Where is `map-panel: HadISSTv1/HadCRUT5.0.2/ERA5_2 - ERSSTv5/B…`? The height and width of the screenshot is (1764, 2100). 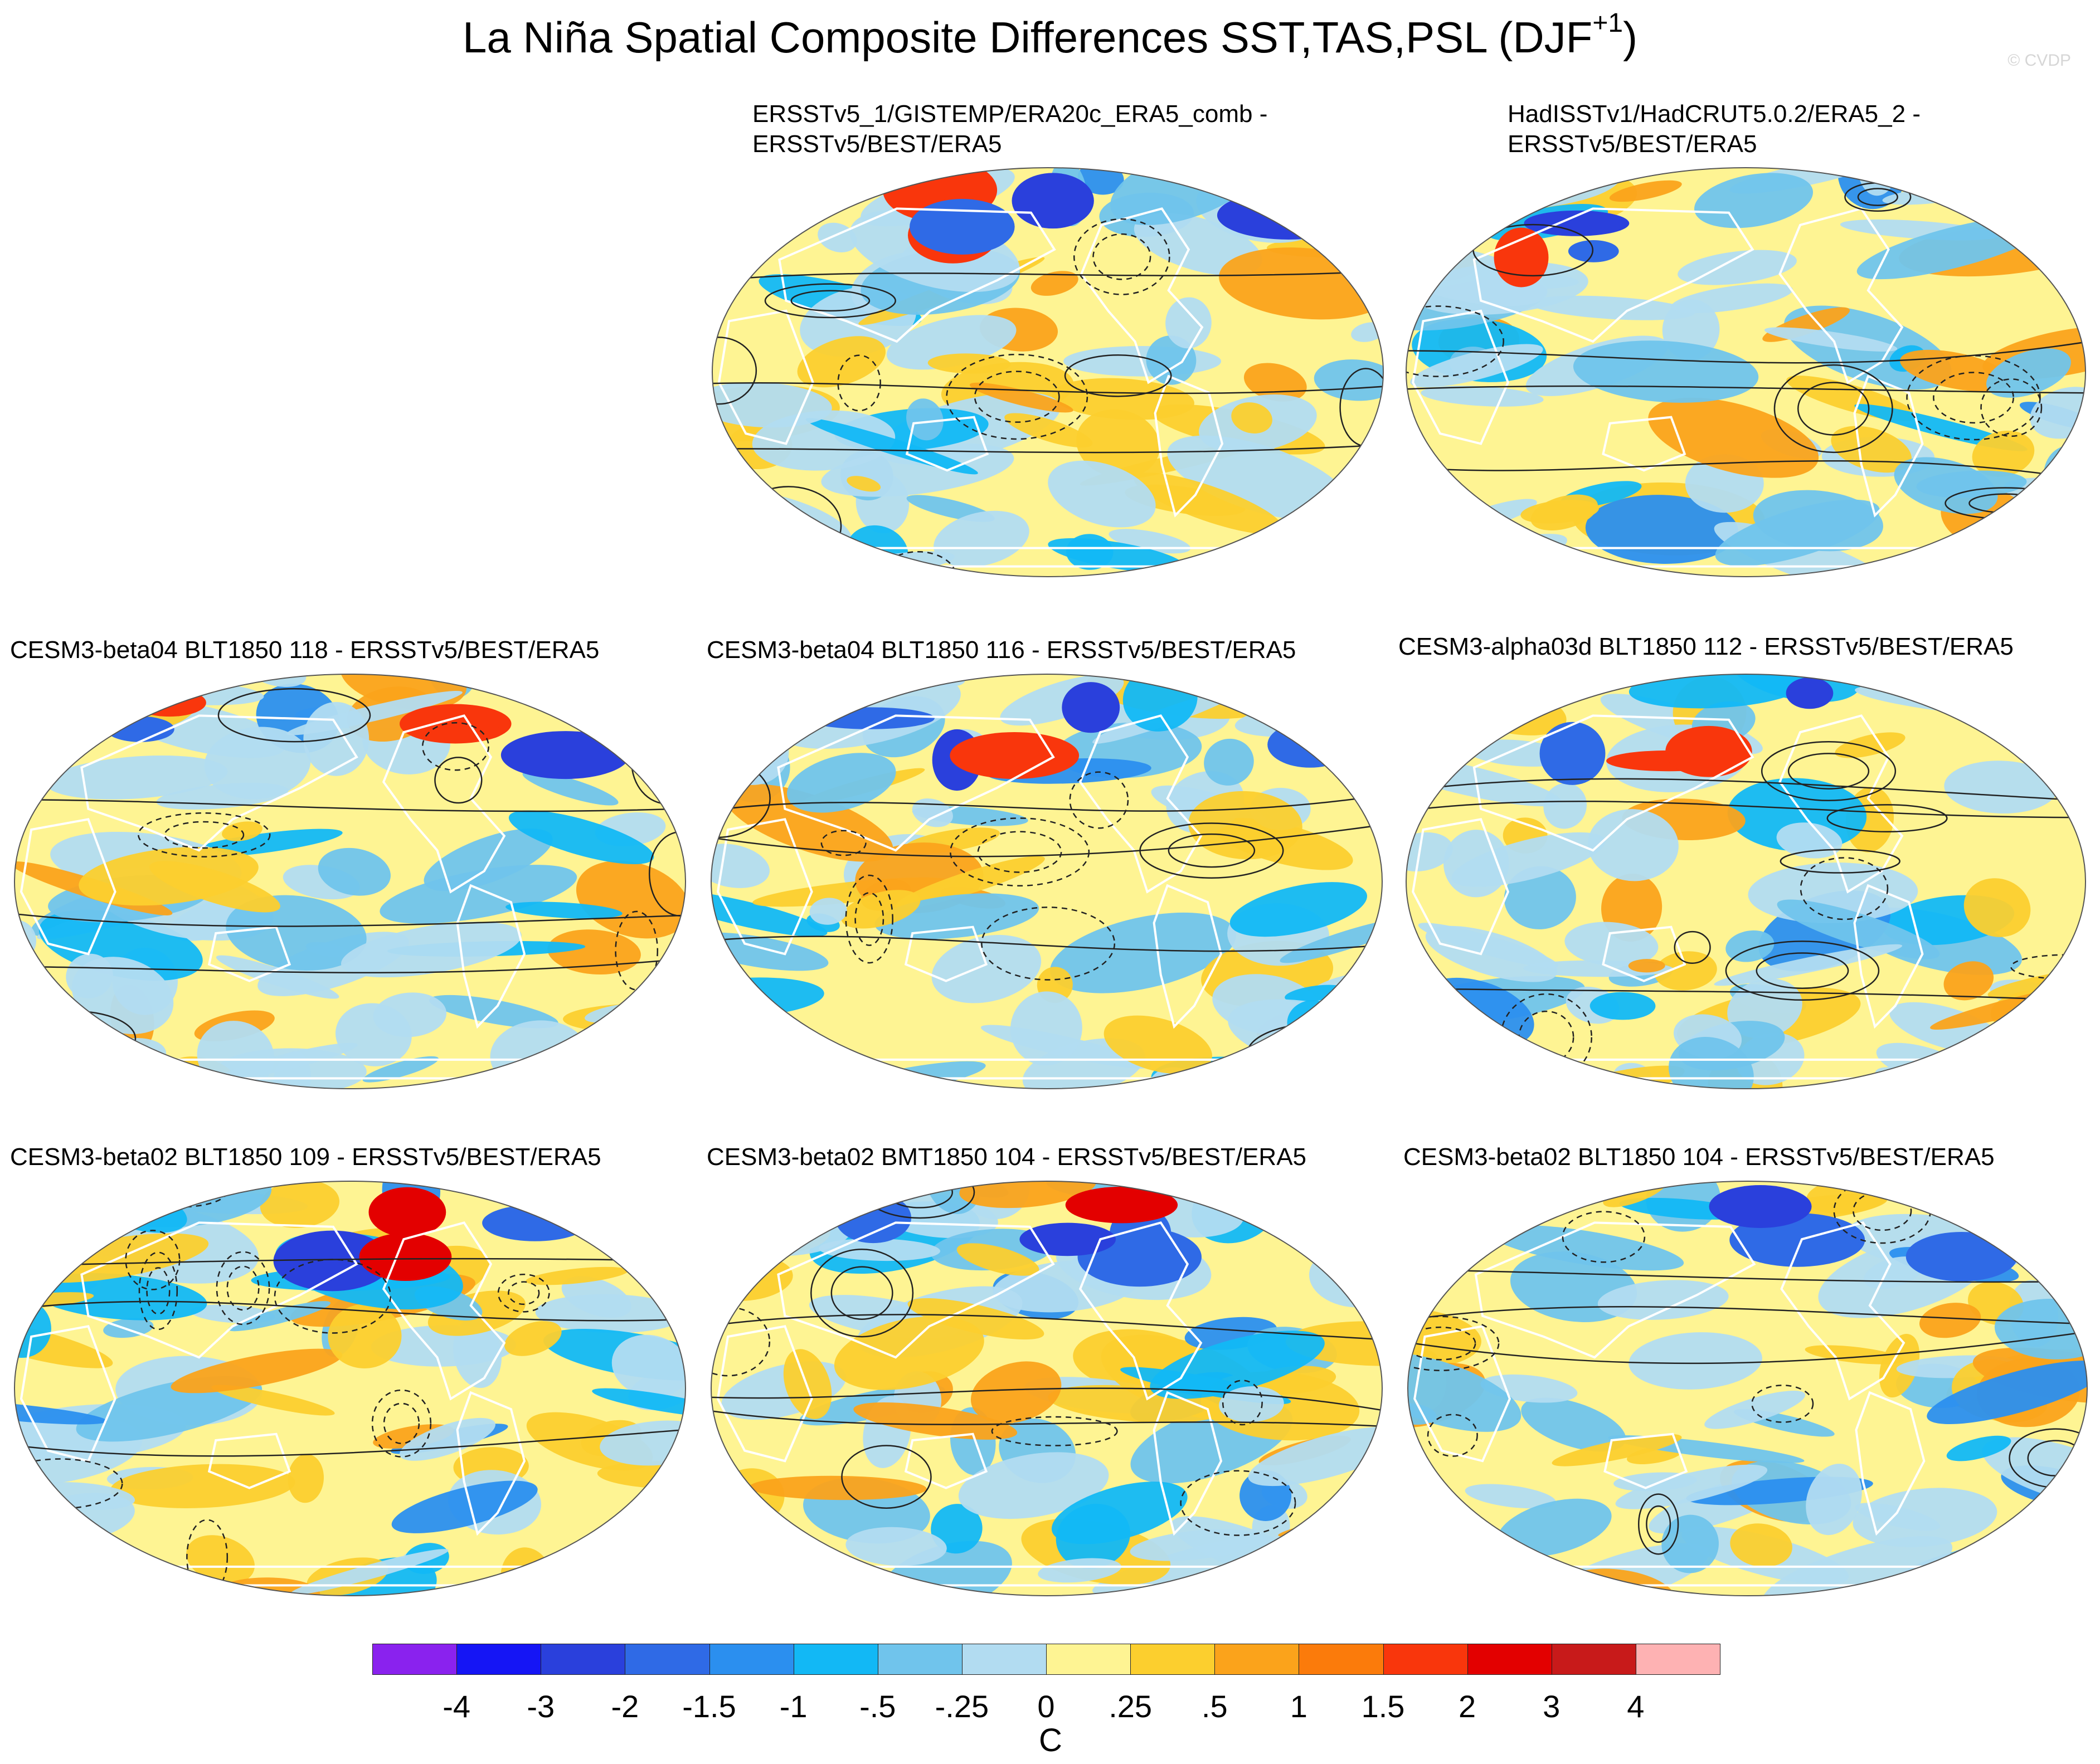
map-panel: HadISSTv1/HadCRUT5.0.2/ERA5_2 - ERSSTv5/B… is located at coordinates (1746, 341).